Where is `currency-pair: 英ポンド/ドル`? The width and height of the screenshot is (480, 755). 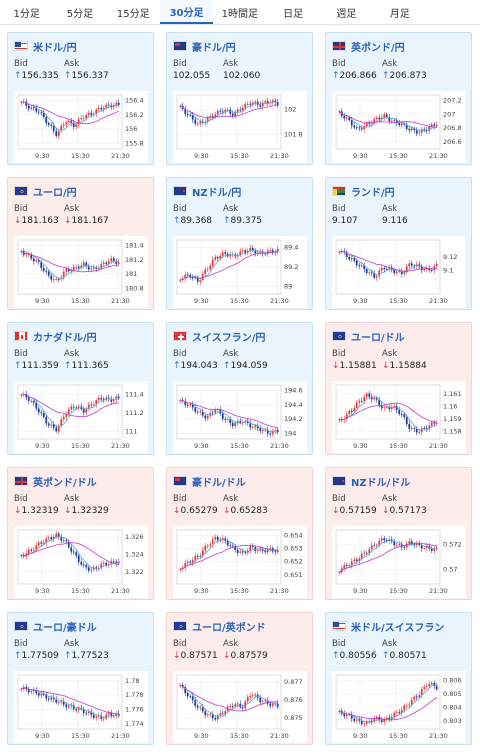 currency-pair: 英ポンド/ドル is located at coordinates (65, 483).